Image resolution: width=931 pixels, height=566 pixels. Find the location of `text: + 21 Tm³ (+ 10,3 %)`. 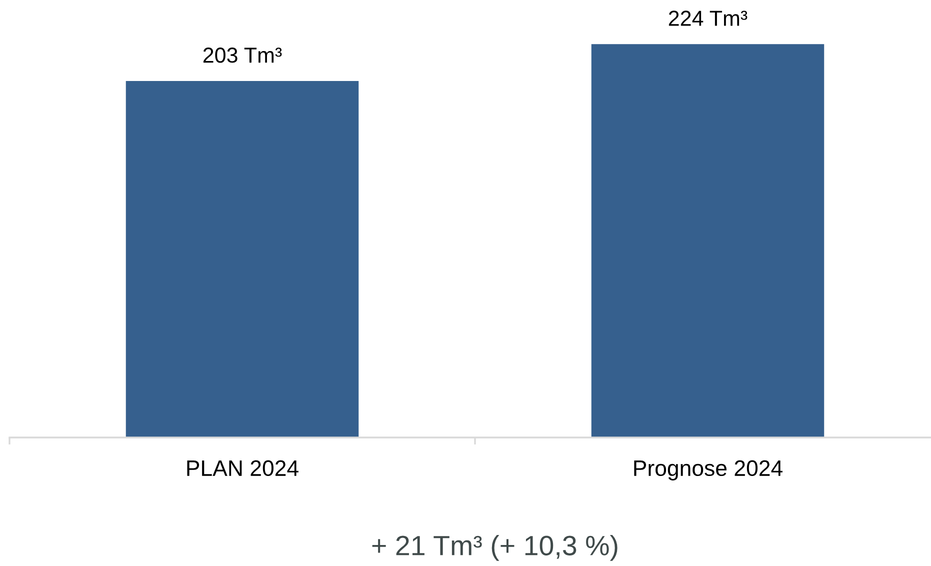

text: + 21 Tm³ (+ 10,3 %) is located at coordinates (495, 548).